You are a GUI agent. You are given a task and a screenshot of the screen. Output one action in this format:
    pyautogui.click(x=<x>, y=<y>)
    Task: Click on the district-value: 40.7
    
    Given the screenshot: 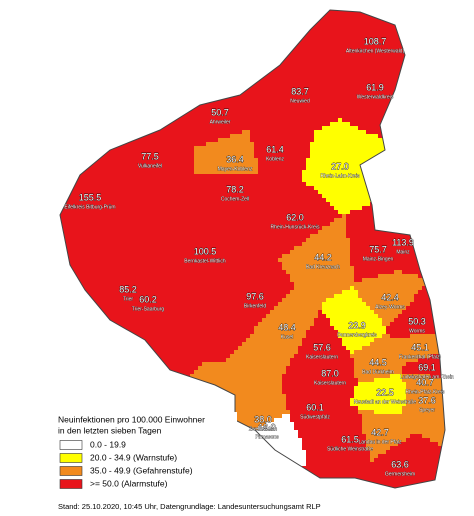 What is the action you would take?
    pyautogui.click(x=425, y=382)
    